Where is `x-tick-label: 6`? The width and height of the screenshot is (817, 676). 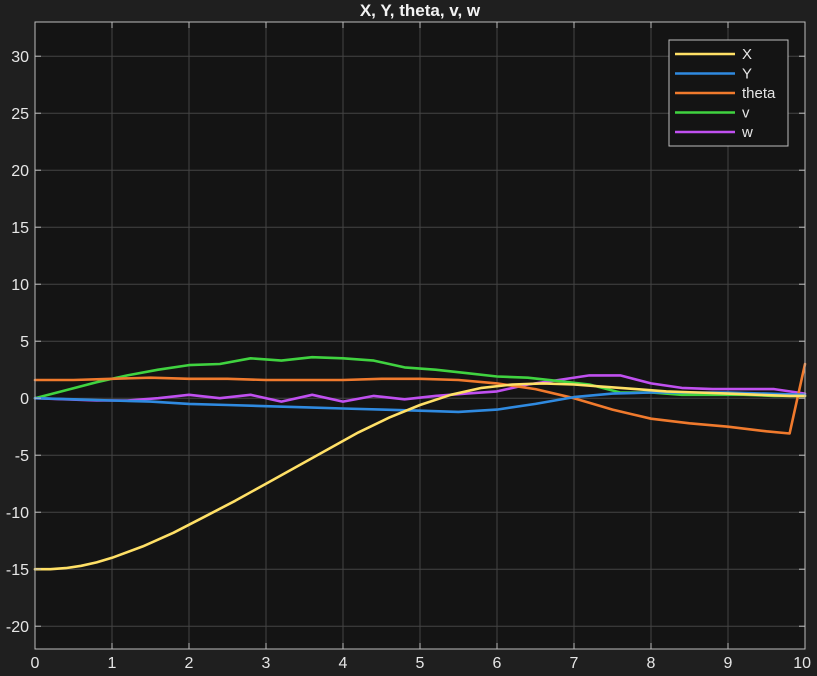
x-tick-label: 6 is located at coordinates (497, 663).